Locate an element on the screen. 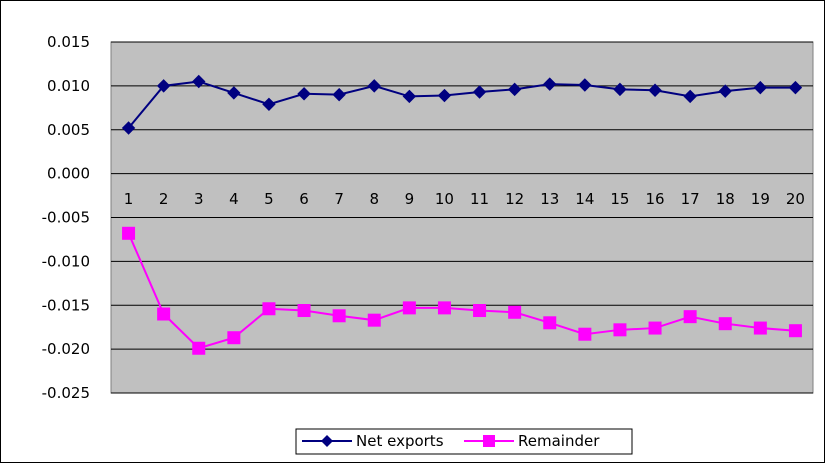  x-tick-label: 7 is located at coordinates (339, 199).